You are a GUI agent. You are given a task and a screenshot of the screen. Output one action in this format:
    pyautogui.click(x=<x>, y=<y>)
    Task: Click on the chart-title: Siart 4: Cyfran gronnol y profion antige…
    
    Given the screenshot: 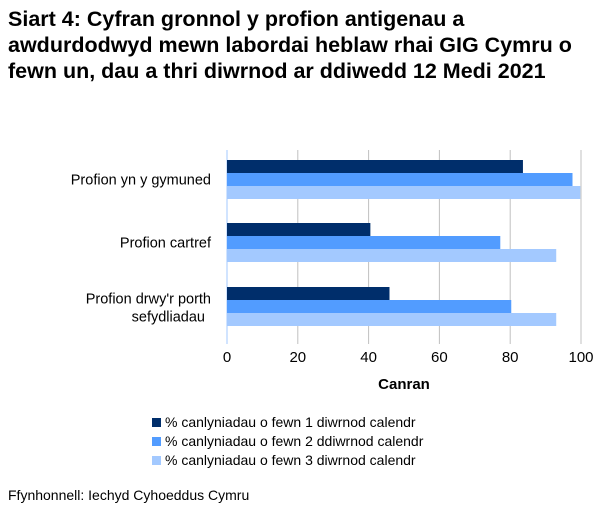 What is the action you would take?
    pyautogui.click(x=290, y=45)
    